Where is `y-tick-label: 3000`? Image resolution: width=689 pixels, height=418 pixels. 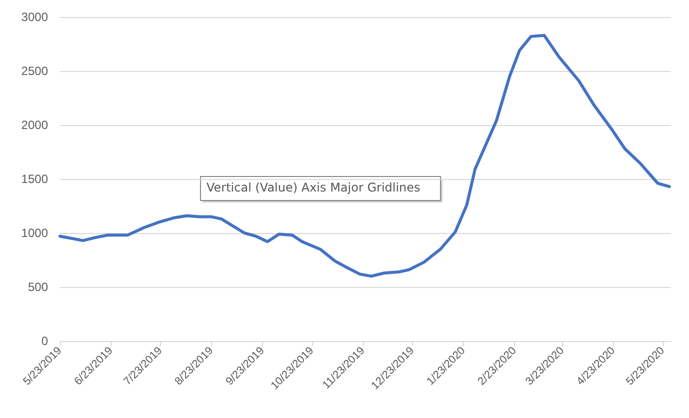
y-tick-label: 3000 is located at coordinates (34, 17).